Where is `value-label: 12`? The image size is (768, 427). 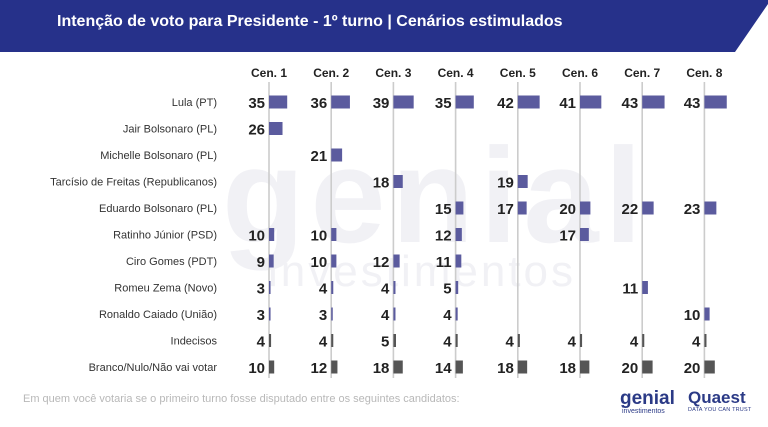 value-label: 12 is located at coordinates (381, 262).